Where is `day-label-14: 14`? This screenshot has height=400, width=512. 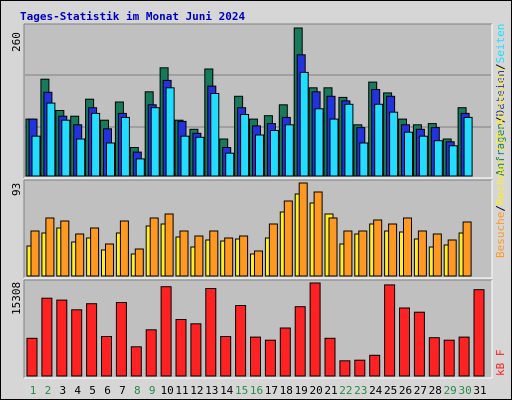
day-label-14: 14 is located at coordinates (227, 390).